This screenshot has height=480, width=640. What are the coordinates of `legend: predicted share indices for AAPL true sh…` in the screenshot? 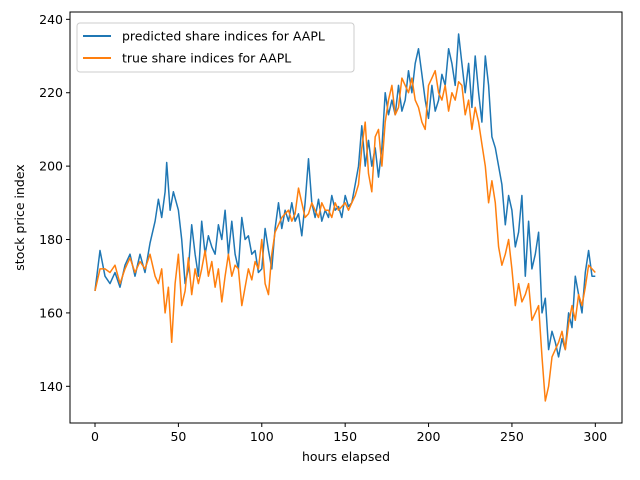 It's located at (215, 47).